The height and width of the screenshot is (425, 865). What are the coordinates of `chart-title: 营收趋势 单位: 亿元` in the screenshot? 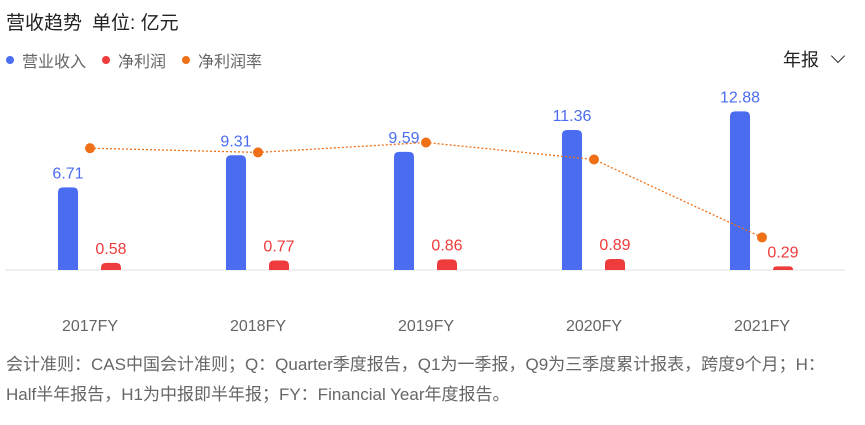 It's located at (92, 21).